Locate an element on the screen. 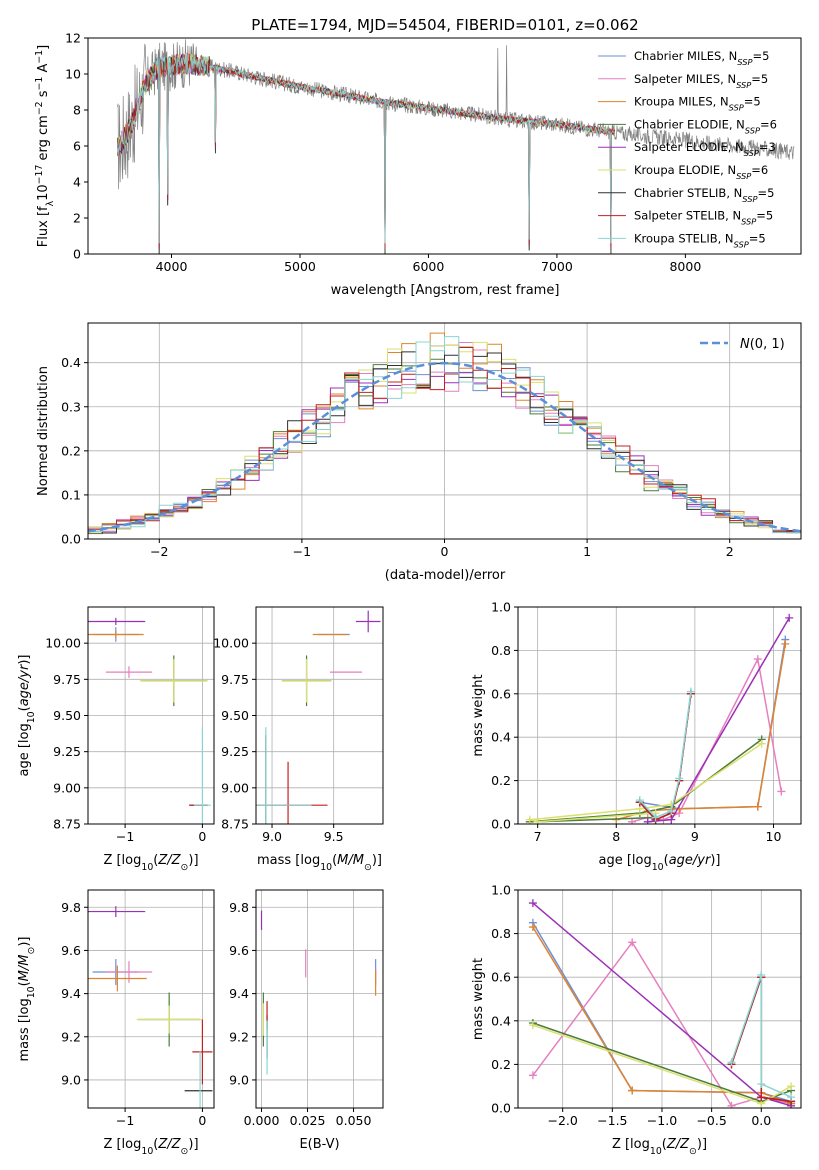 The image size is (819, 1170). x-tick-label: 10 is located at coordinates (774, 836).